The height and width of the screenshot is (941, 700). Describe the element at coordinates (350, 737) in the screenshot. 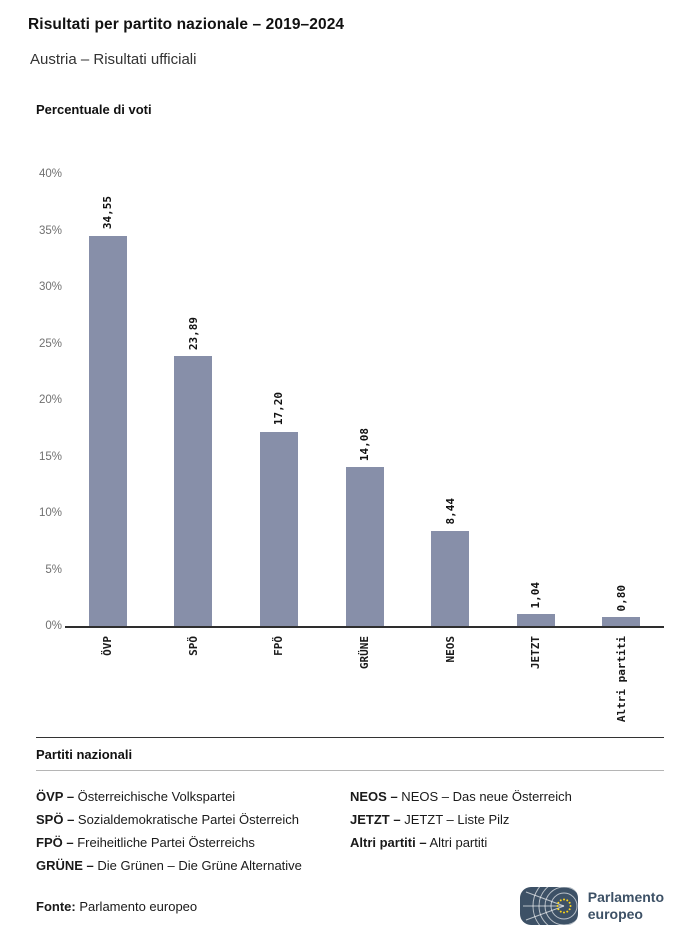

I see `legend-top-divider` at that location.